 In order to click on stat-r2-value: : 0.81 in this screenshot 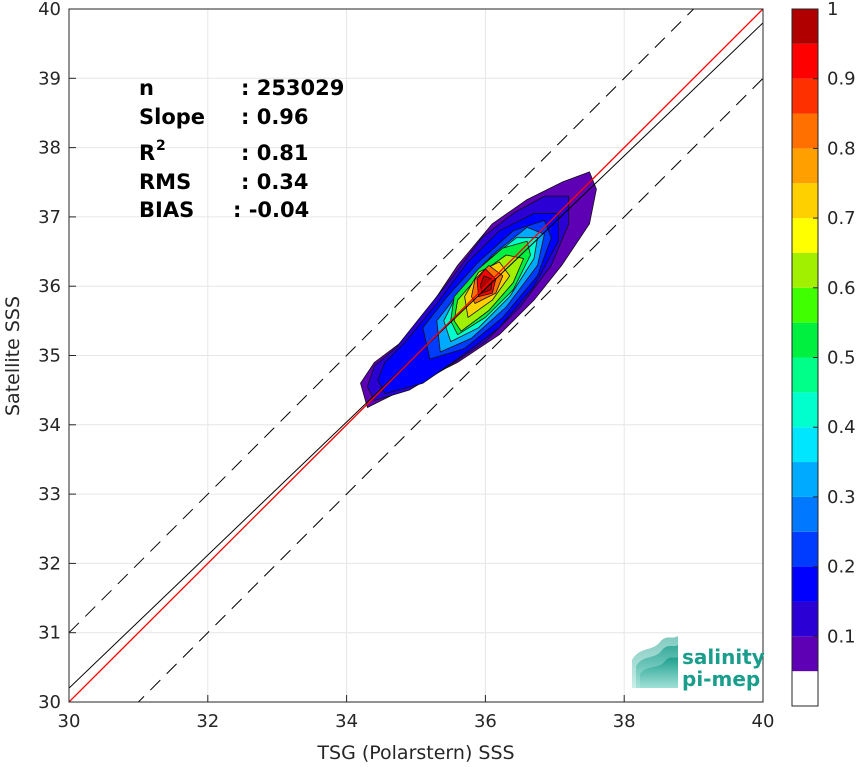, I will do `click(275, 153)`.